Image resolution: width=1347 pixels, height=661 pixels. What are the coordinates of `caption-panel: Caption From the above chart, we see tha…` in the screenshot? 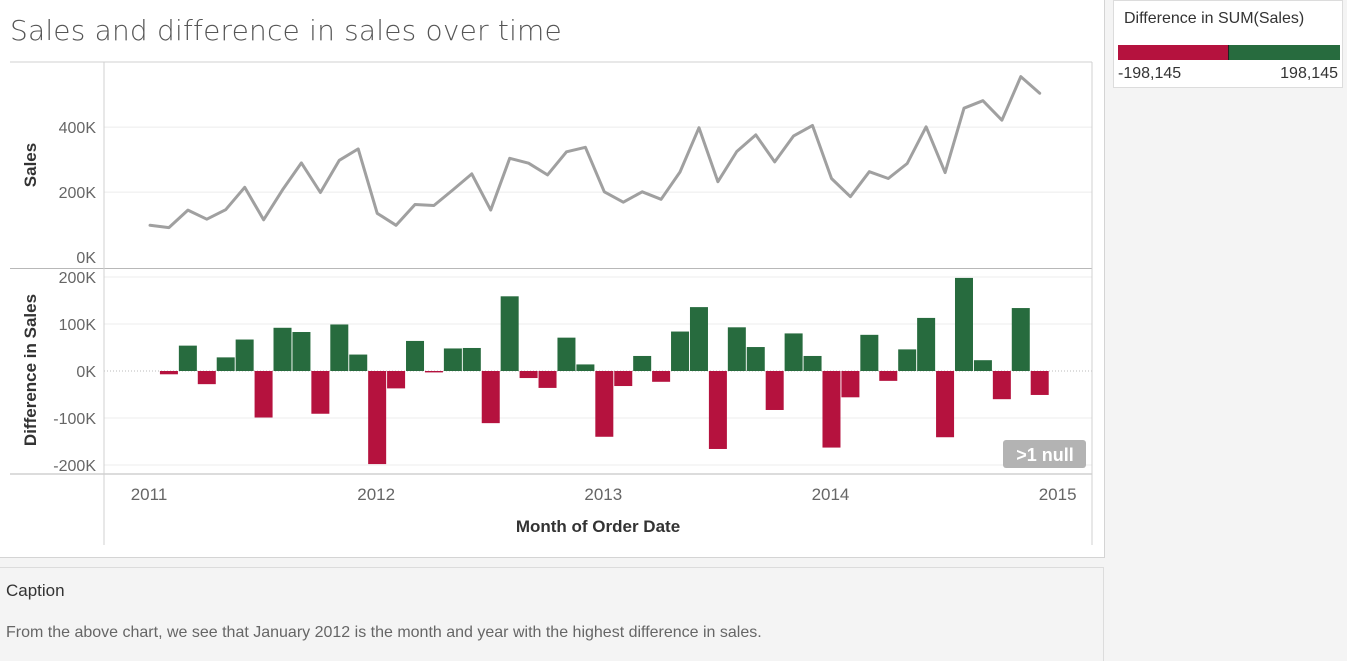 It's located at (552, 614).